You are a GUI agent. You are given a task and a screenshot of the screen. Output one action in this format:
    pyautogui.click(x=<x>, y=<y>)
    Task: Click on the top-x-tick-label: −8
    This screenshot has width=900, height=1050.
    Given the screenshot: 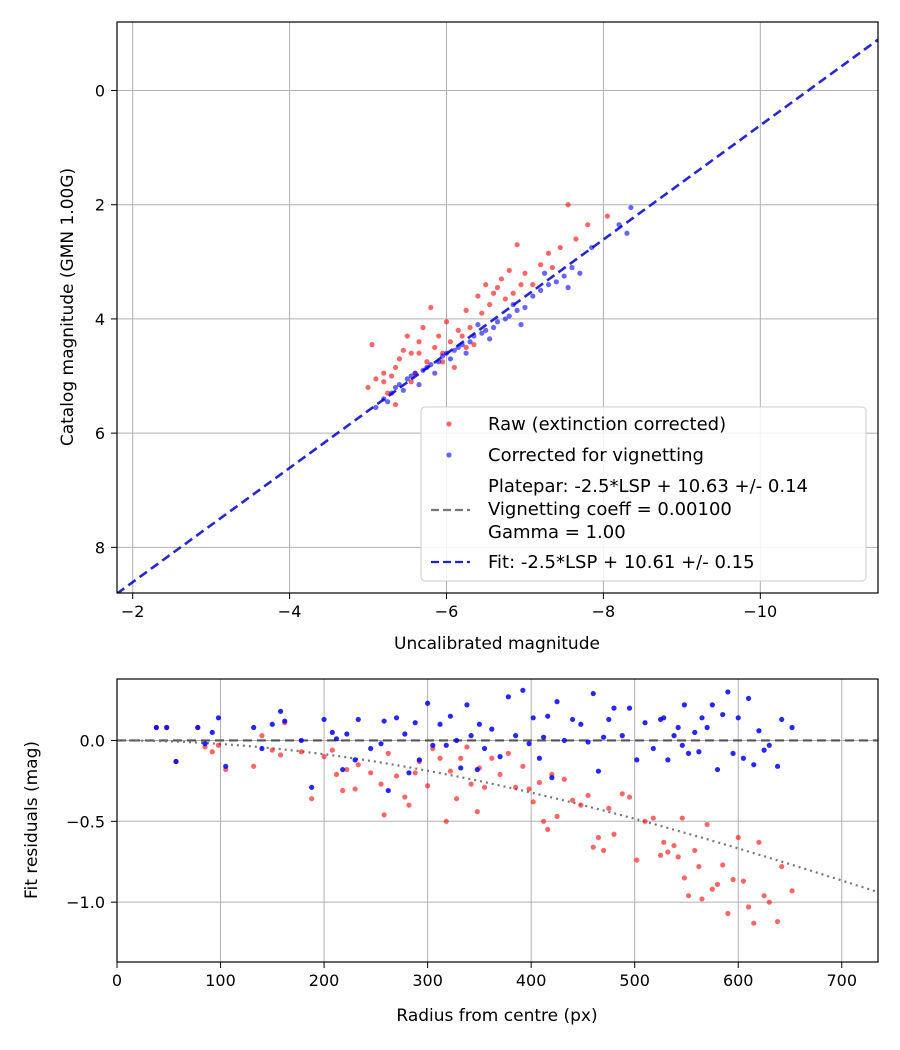 What is the action you would take?
    pyautogui.click(x=604, y=611)
    